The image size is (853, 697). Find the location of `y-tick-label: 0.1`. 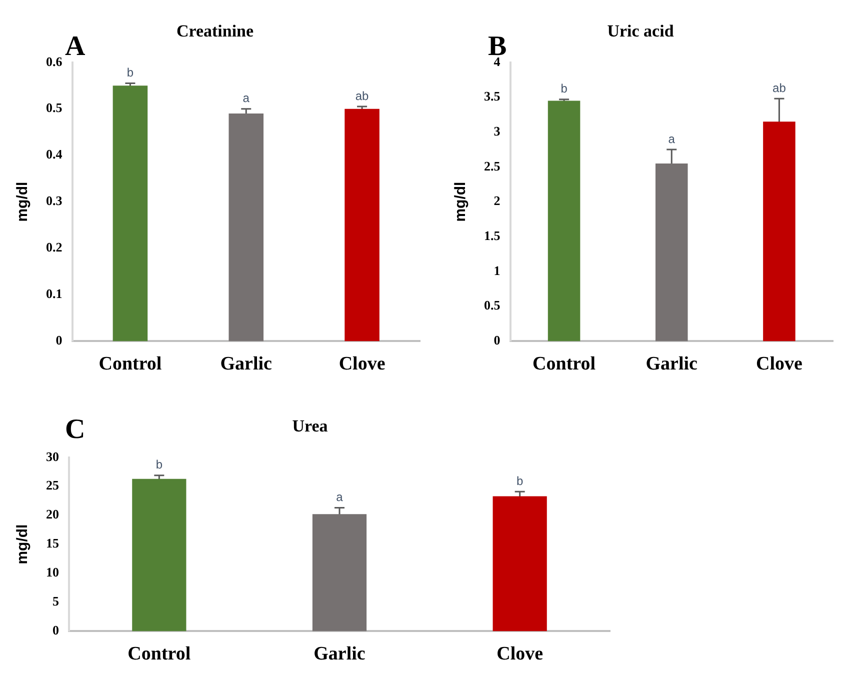

y-tick-label: 0.1 is located at coordinates (54, 294).